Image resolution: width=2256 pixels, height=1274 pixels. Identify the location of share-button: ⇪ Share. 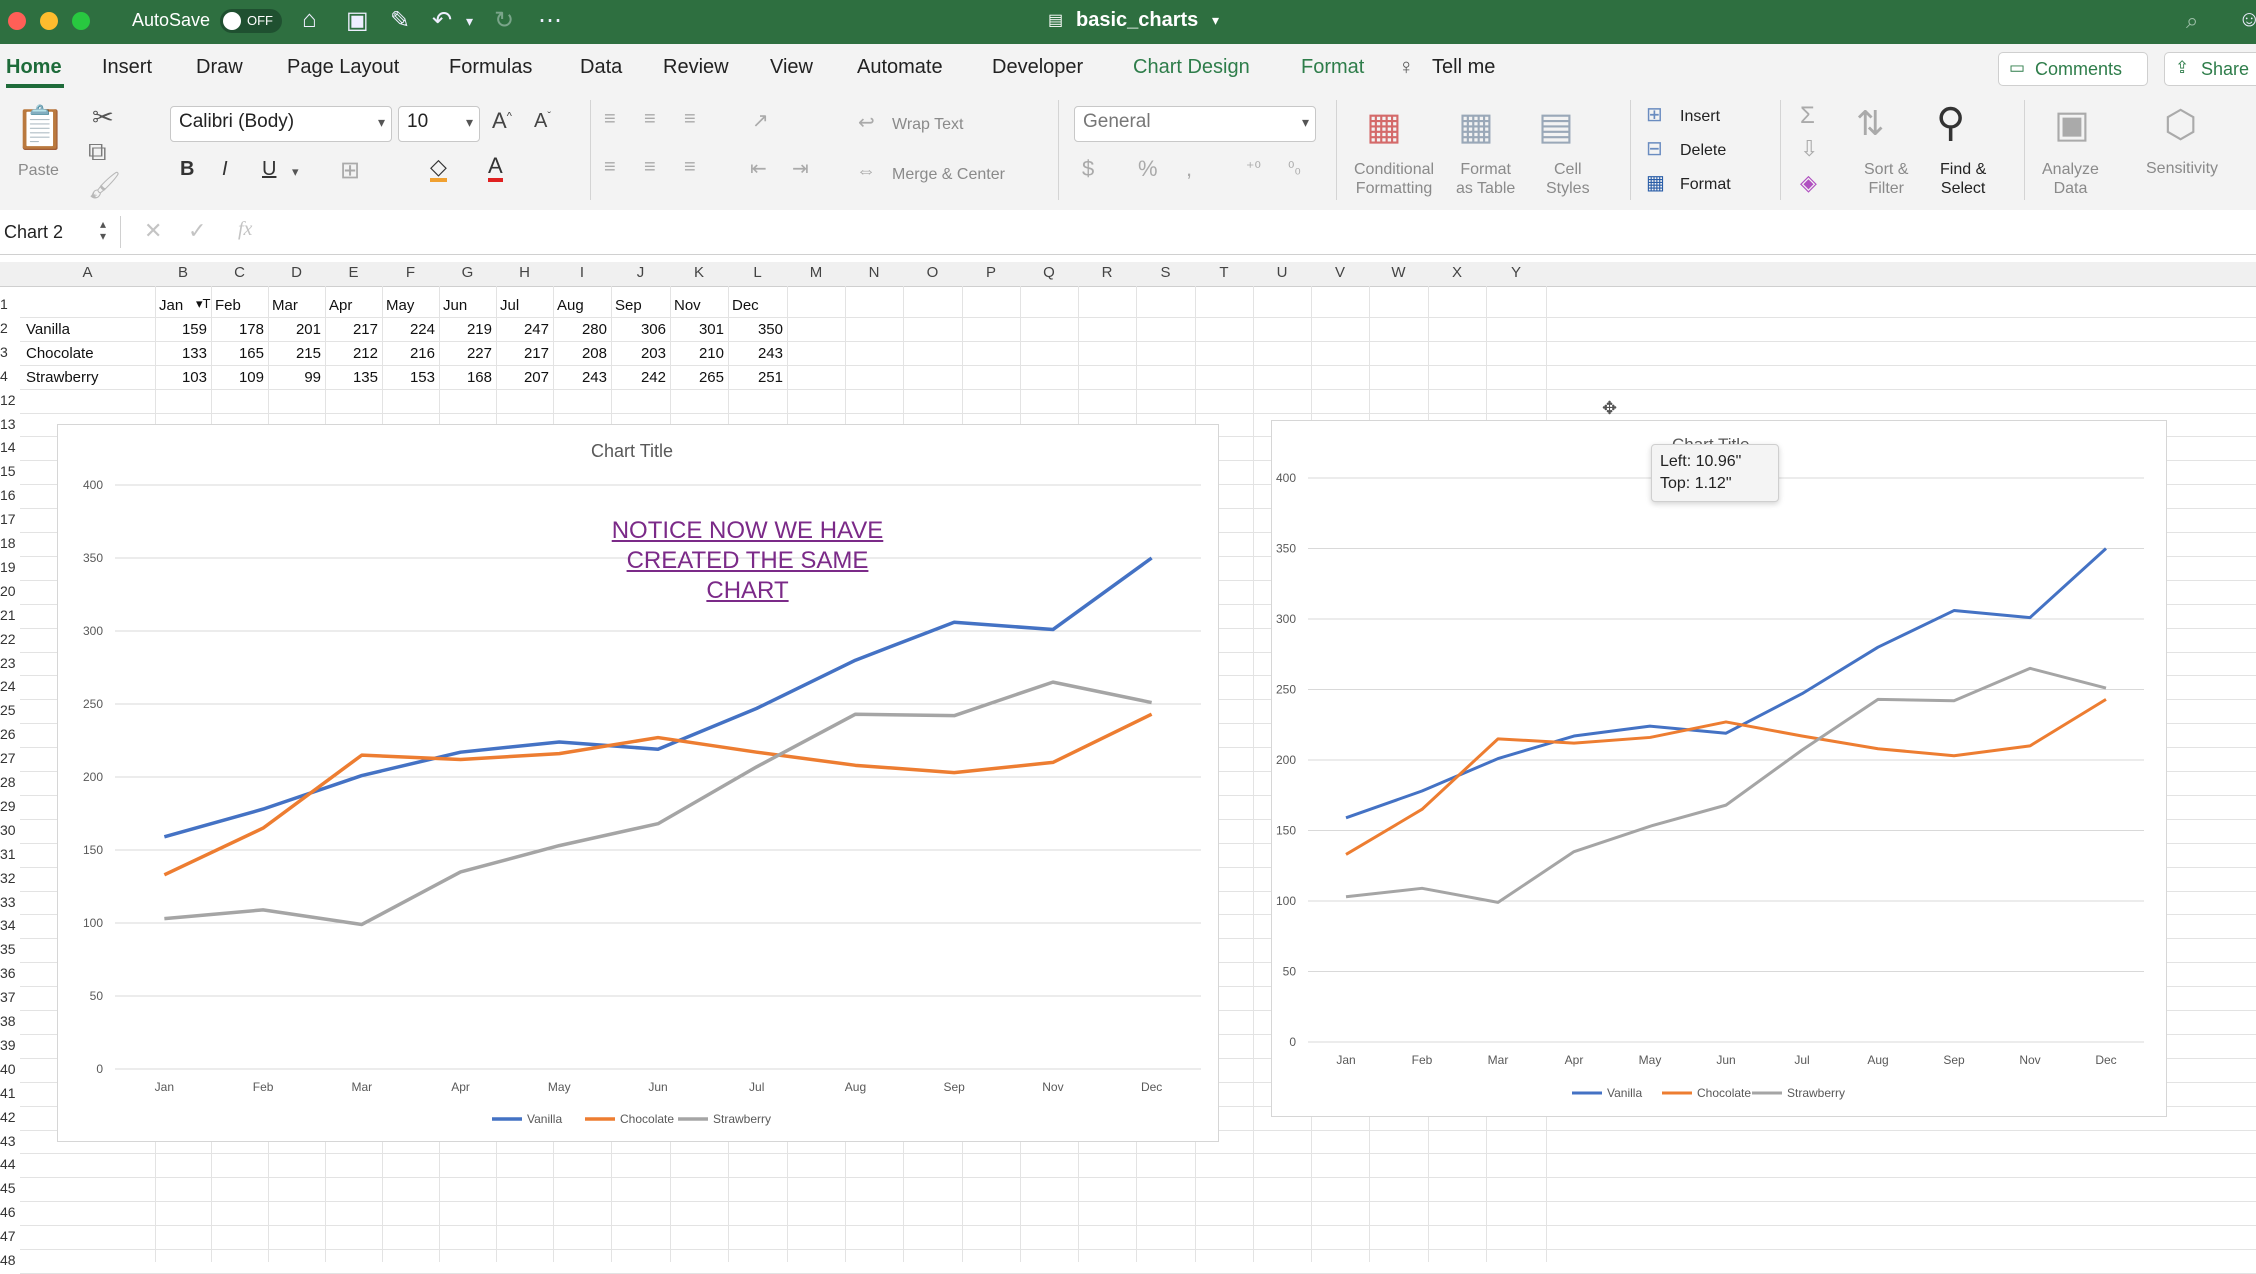
(2210, 69).